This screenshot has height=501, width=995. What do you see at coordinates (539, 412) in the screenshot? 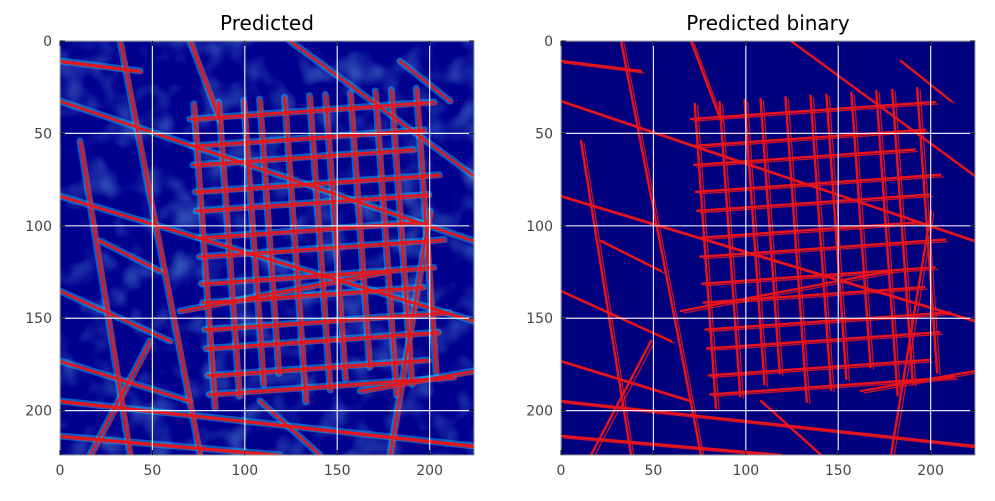
I see `y-tick-label: 200` at bounding box center [539, 412].